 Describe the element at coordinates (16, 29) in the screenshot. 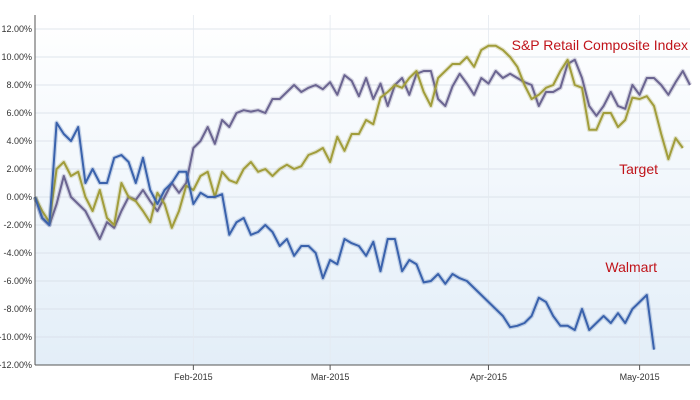

I see `y-tick-label: 12.00%` at that location.